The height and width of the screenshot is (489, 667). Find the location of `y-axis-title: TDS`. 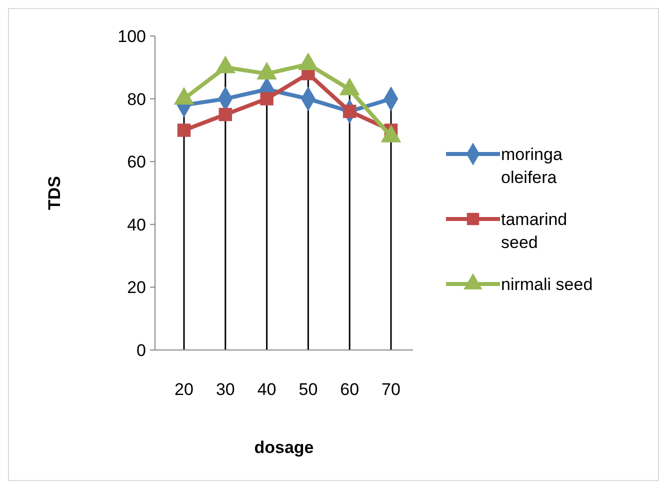

y-axis-title: TDS is located at coordinates (54, 193).